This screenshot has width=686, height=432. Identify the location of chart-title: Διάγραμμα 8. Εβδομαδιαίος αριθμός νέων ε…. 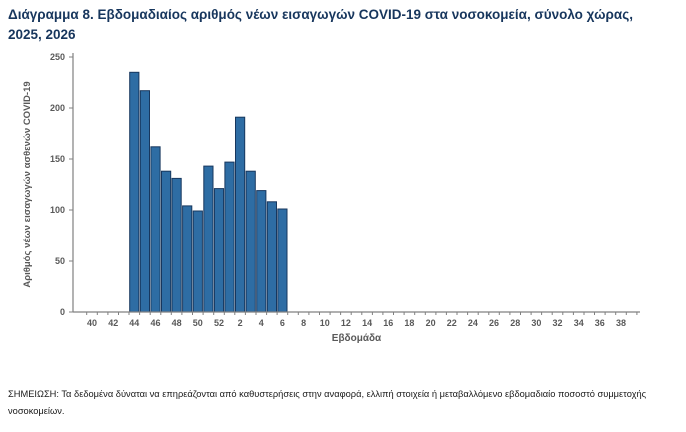
(344, 25).